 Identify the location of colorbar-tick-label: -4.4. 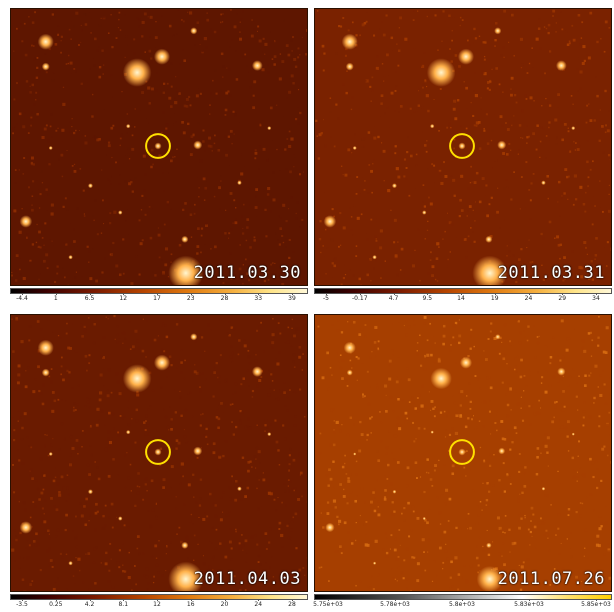
(22, 298).